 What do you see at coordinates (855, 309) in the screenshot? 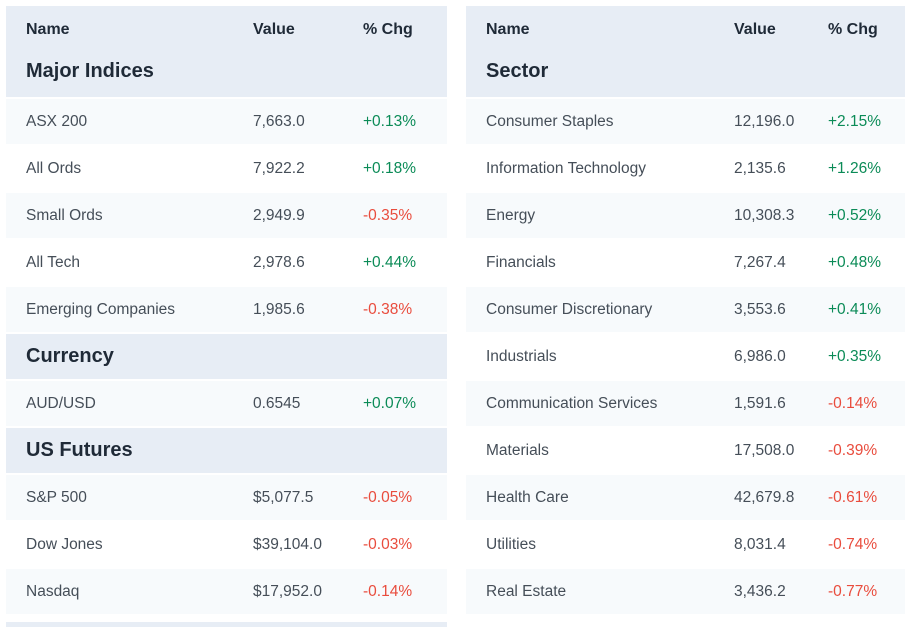
I see `row-change: +0.41%` at bounding box center [855, 309].